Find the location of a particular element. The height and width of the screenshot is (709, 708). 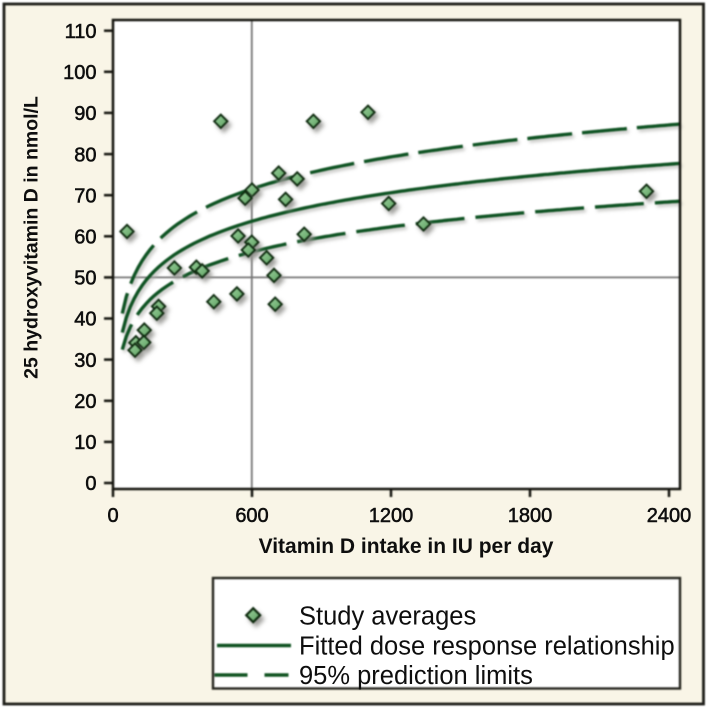

svg-text: 1800 is located at coordinates (530, 516).